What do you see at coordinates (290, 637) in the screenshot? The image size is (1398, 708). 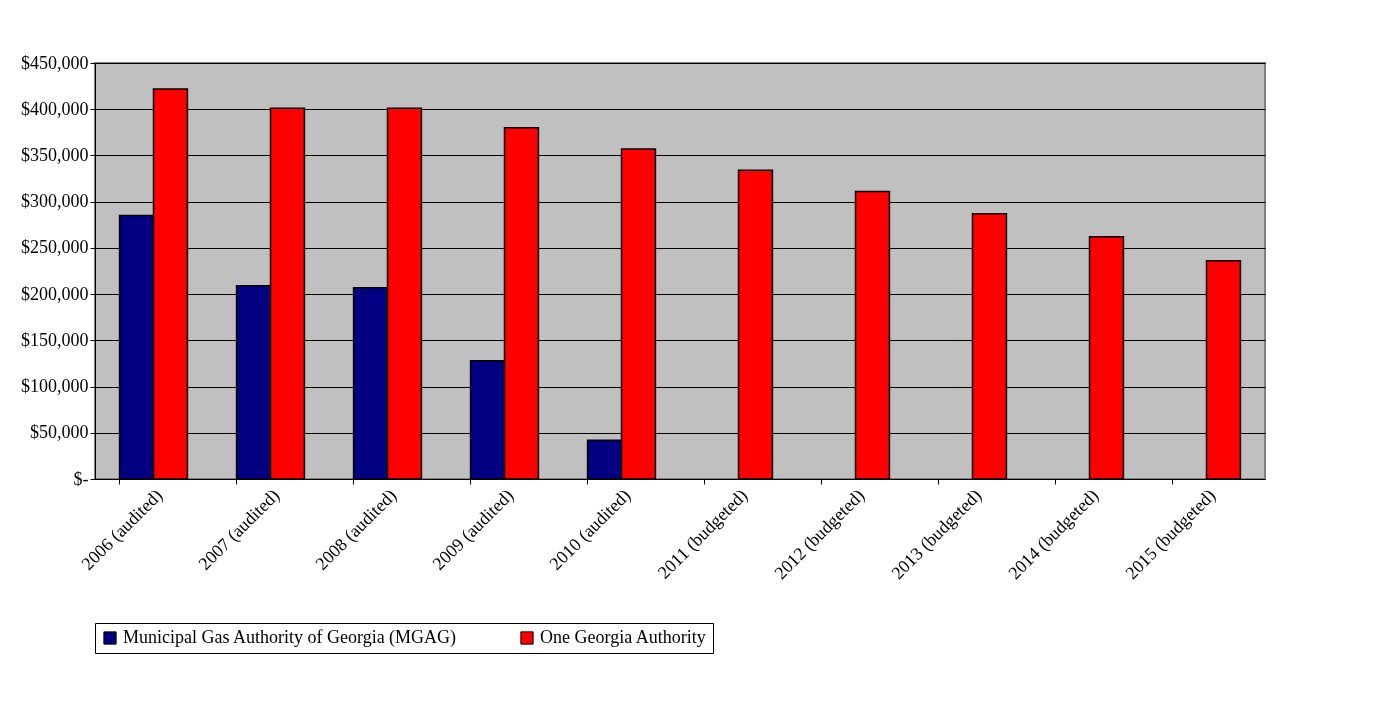 I see `legend-label: Municipal Gas Authority of Georgia (MGAG)` at bounding box center [290, 637].